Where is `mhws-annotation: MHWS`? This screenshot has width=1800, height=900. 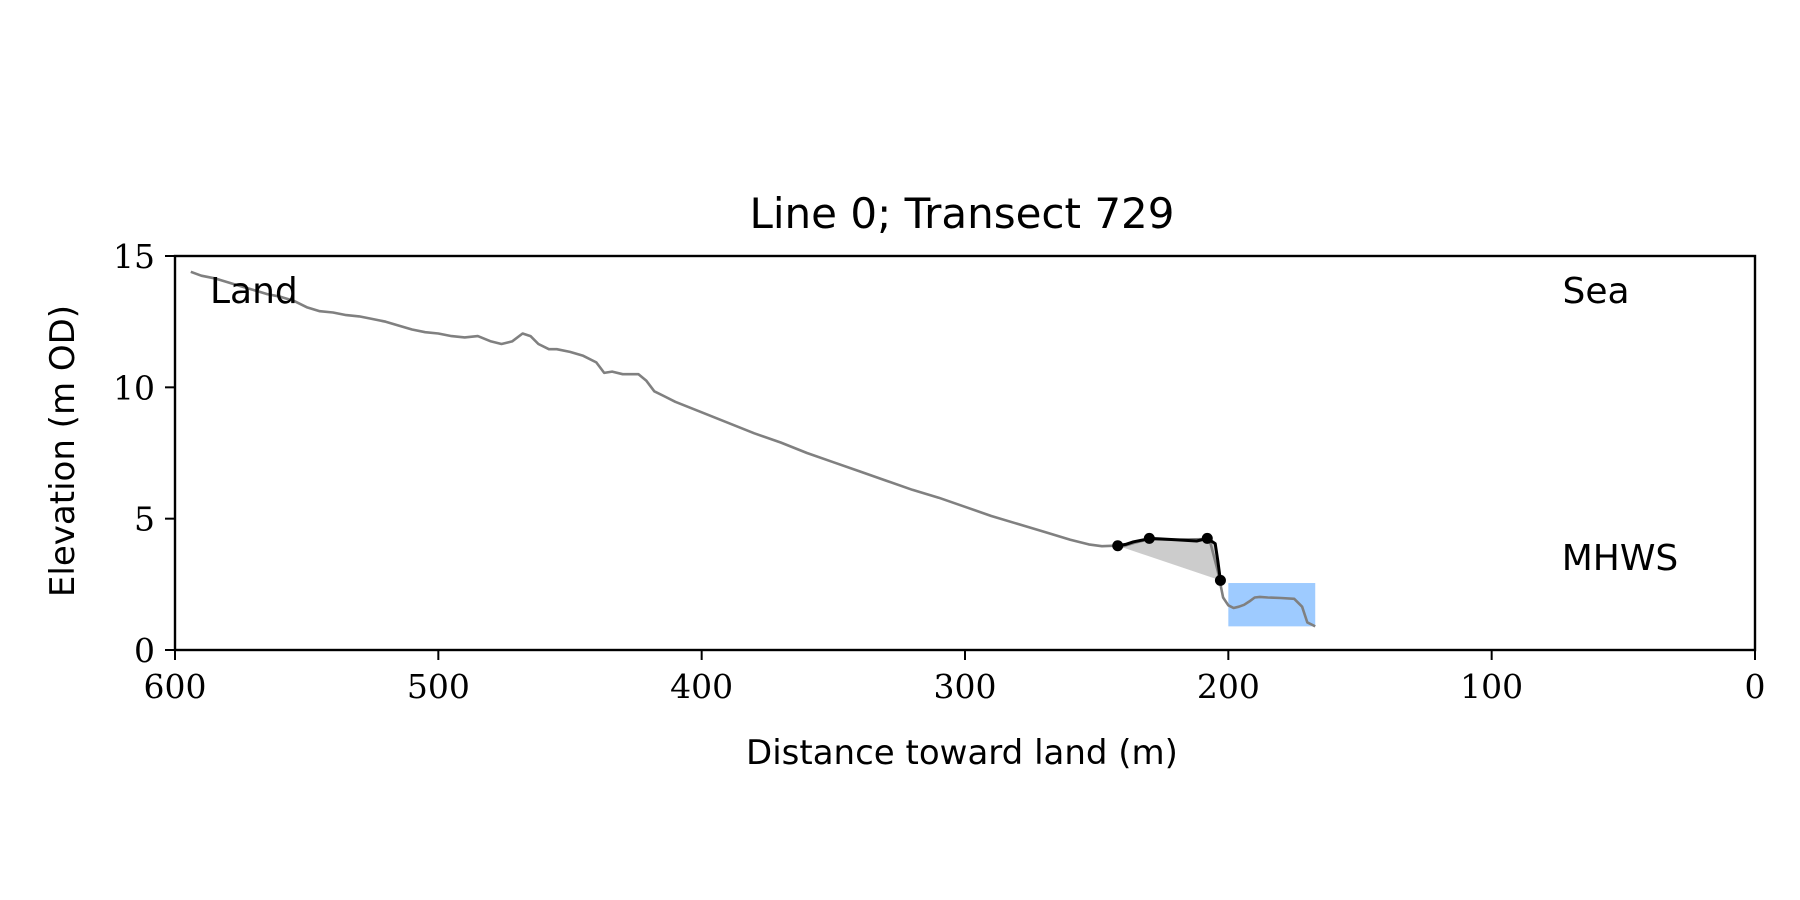
mhws-annotation: MHWS is located at coordinates (1620, 558).